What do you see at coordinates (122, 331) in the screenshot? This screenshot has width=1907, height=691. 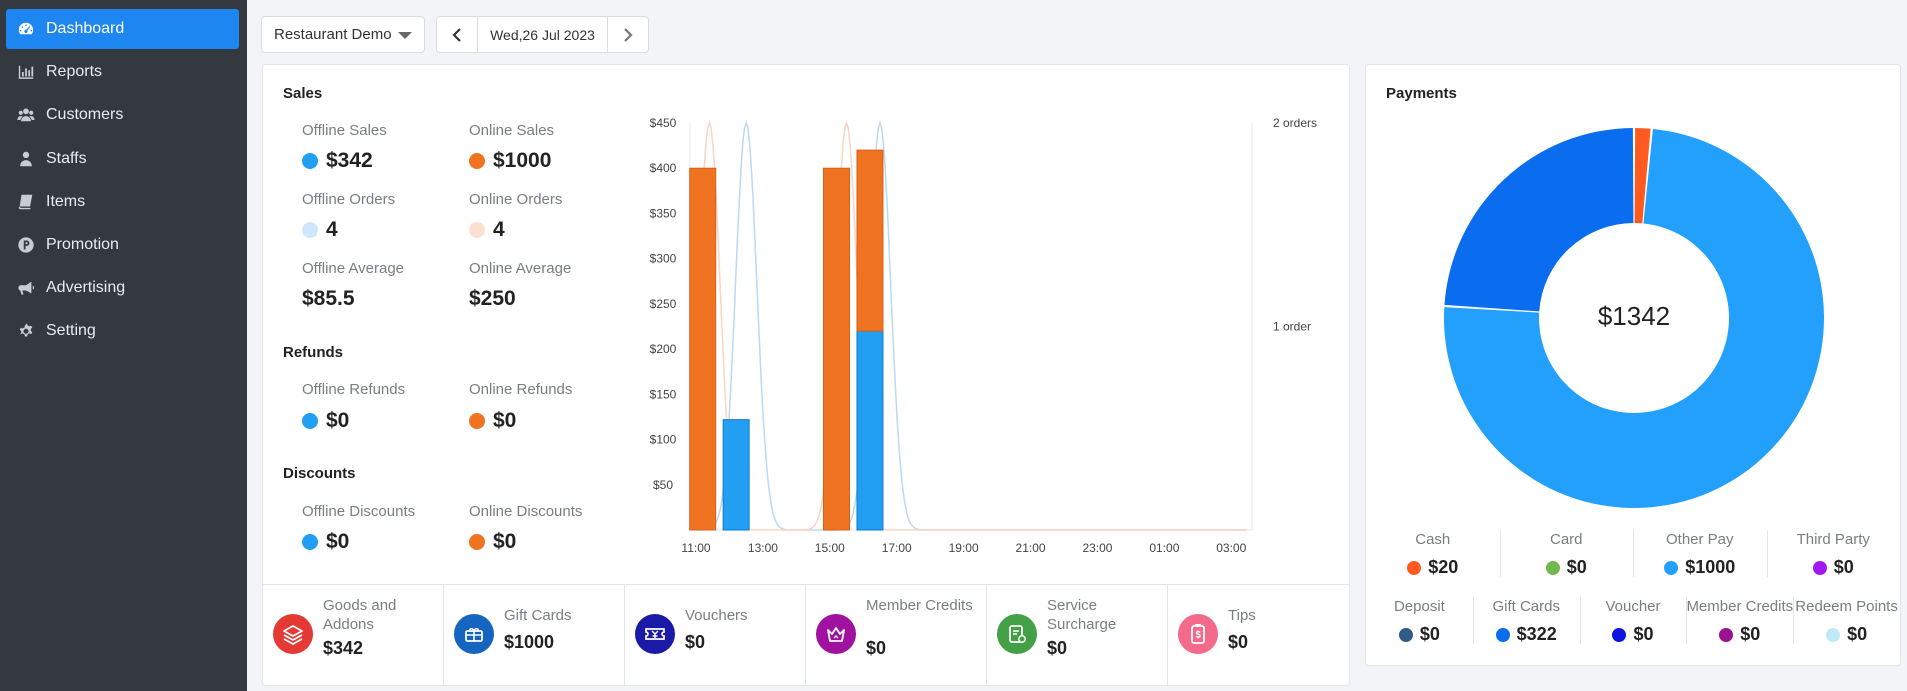 I see `sidebar-item-setting: Setting` at bounding box center [122, 331].